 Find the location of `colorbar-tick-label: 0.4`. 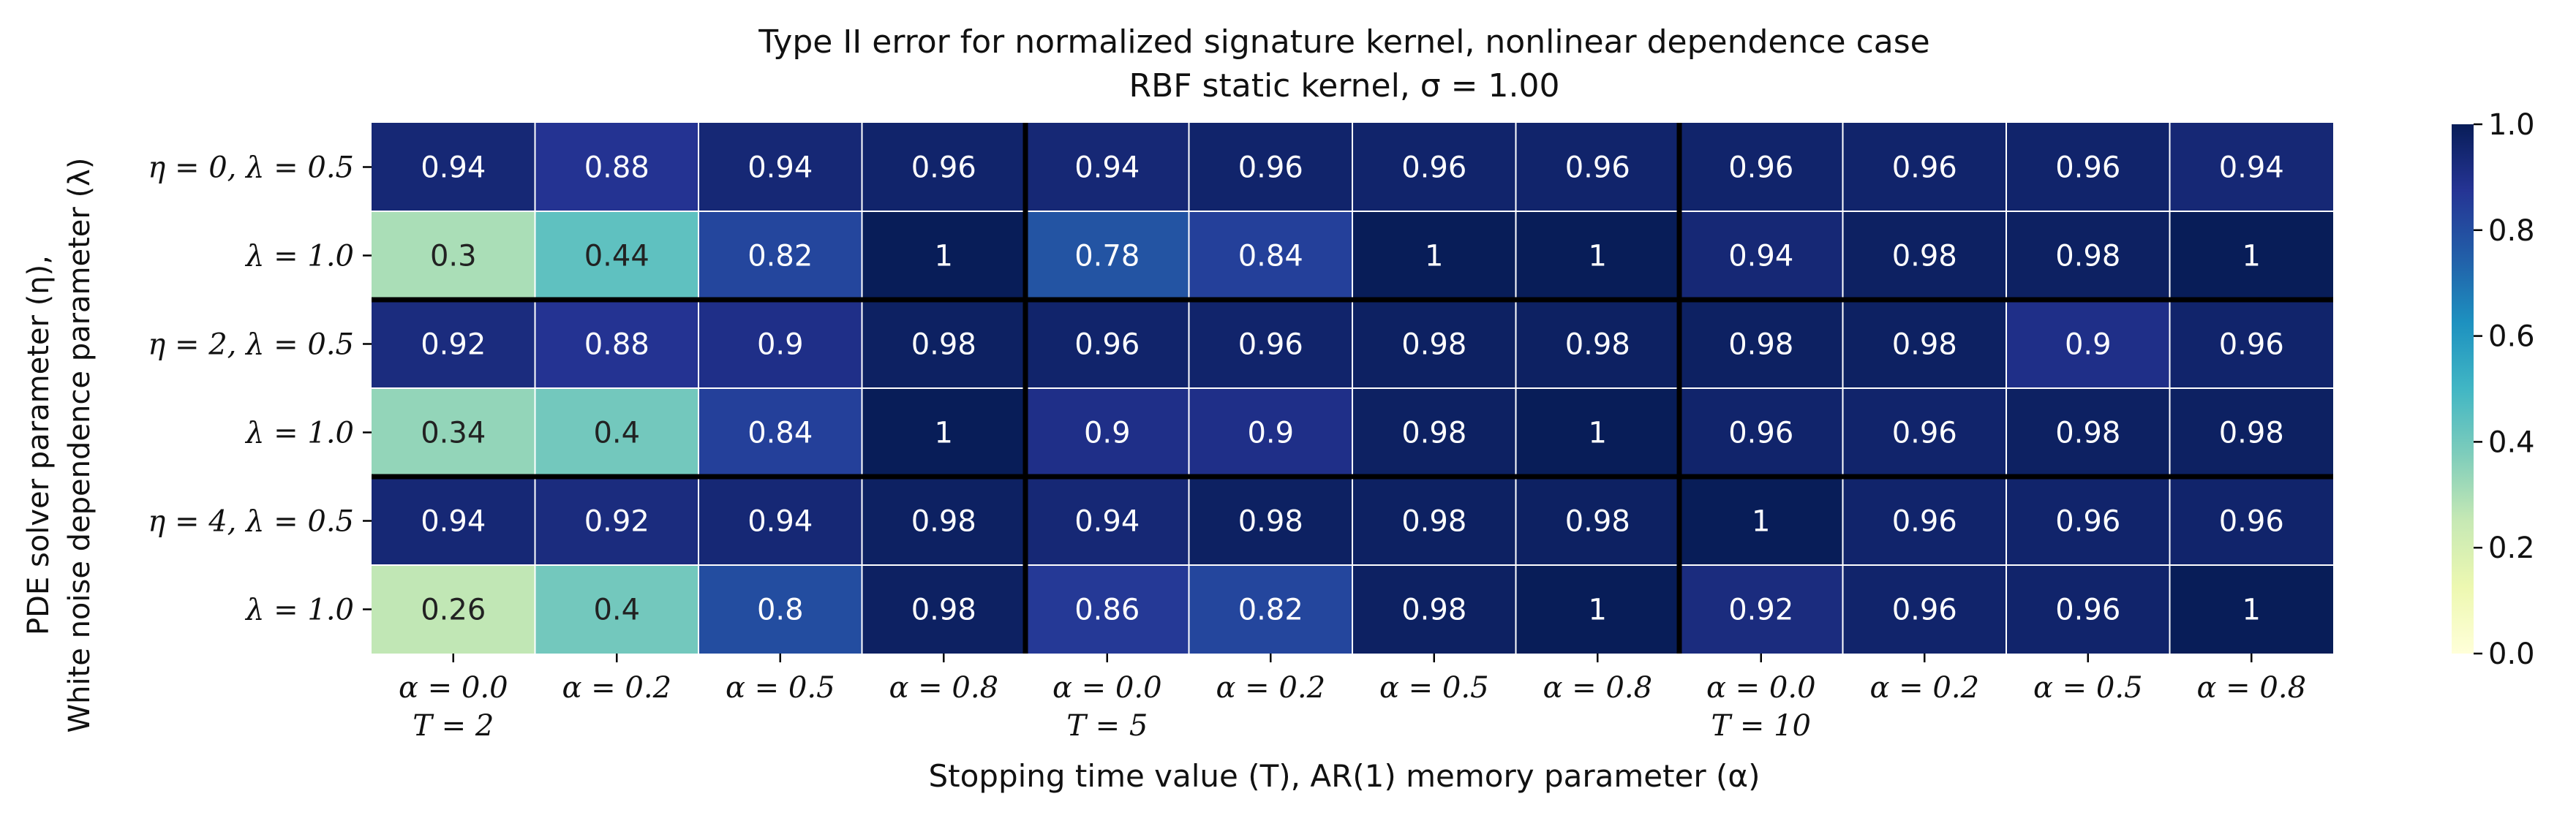

colorbar-tick-label: 0.4 is located at coordinates (2511, 442).